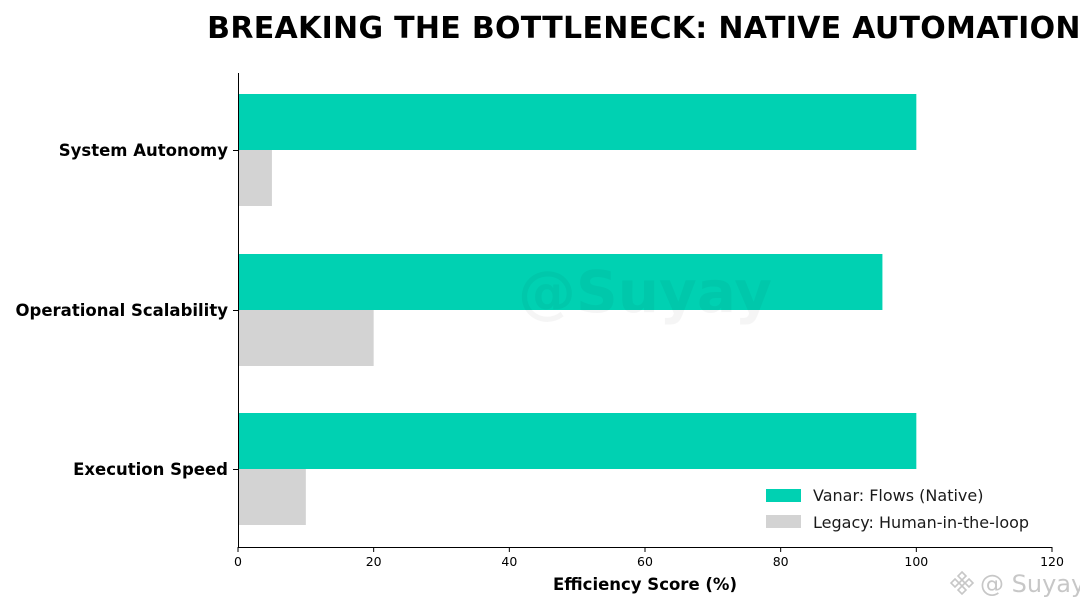 This screenshot has width=1080, height=609. What do you see at coordinates (916, 561) in the screenshot?
I see `x-tick-label: 100` at bounding box center [916, 561].